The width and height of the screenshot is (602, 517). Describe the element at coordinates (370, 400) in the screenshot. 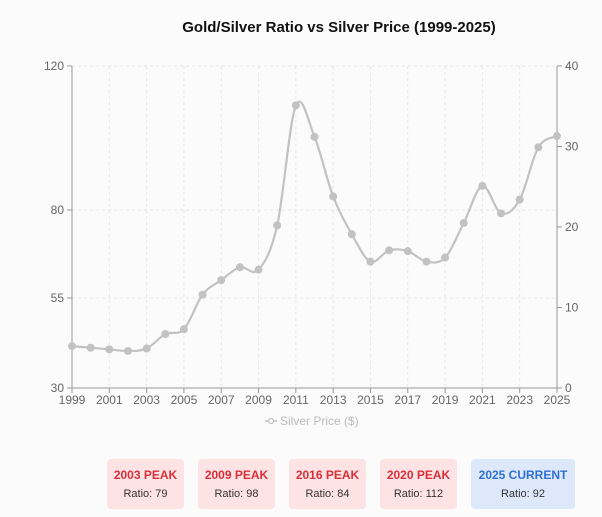

I see `x-tick-label: 2015` at that location.